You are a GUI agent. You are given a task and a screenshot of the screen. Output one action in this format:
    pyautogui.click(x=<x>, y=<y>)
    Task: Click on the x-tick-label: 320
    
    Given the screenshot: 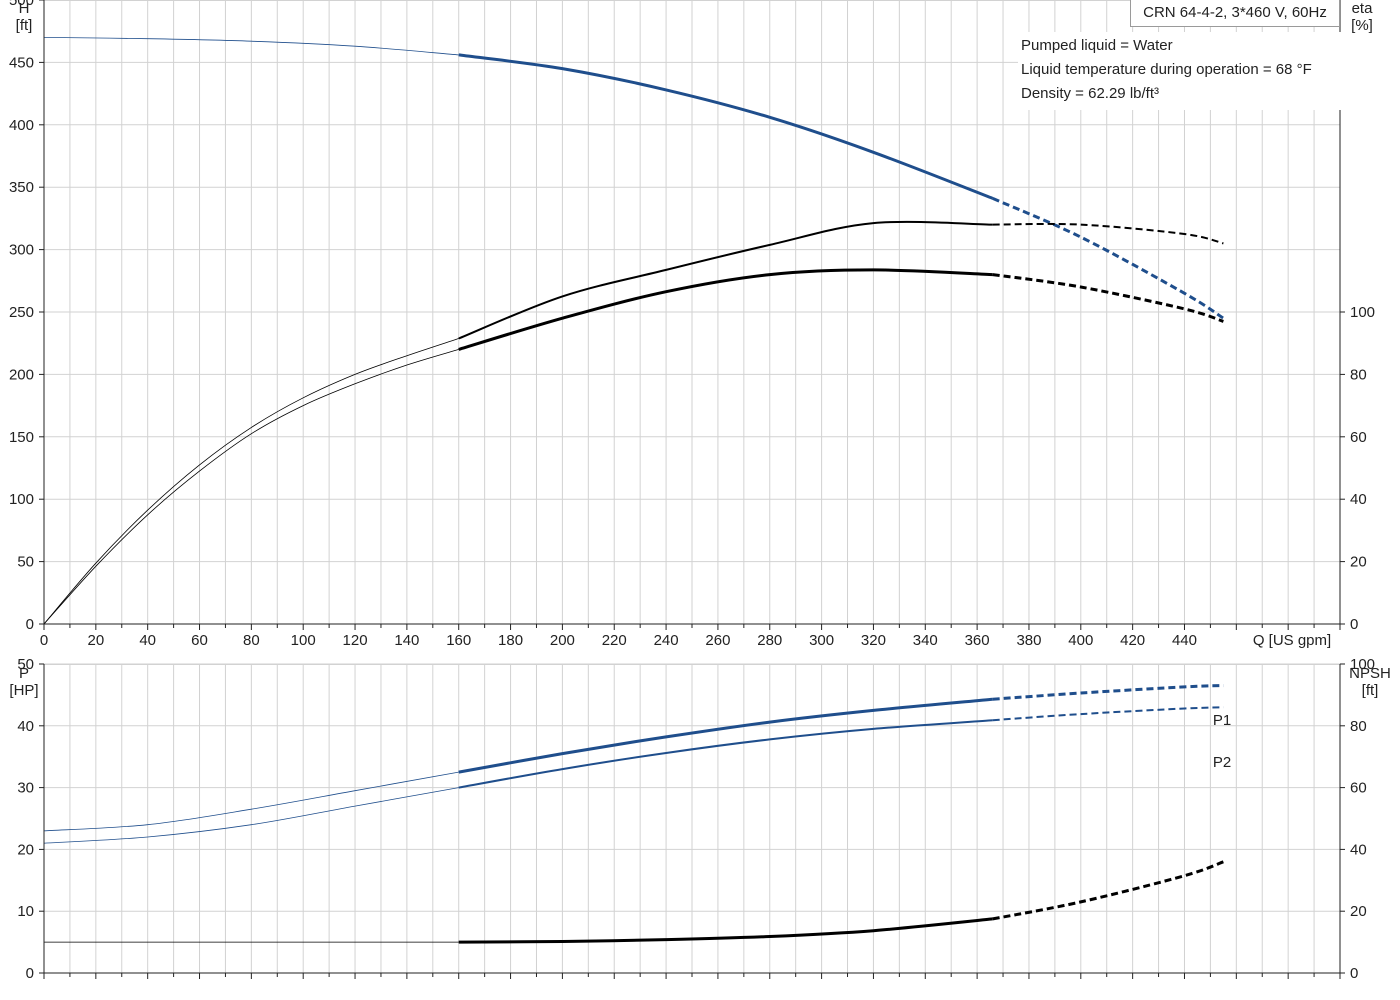 What is the action you would take?
    pyautogui.click(x=873, y=640)
    